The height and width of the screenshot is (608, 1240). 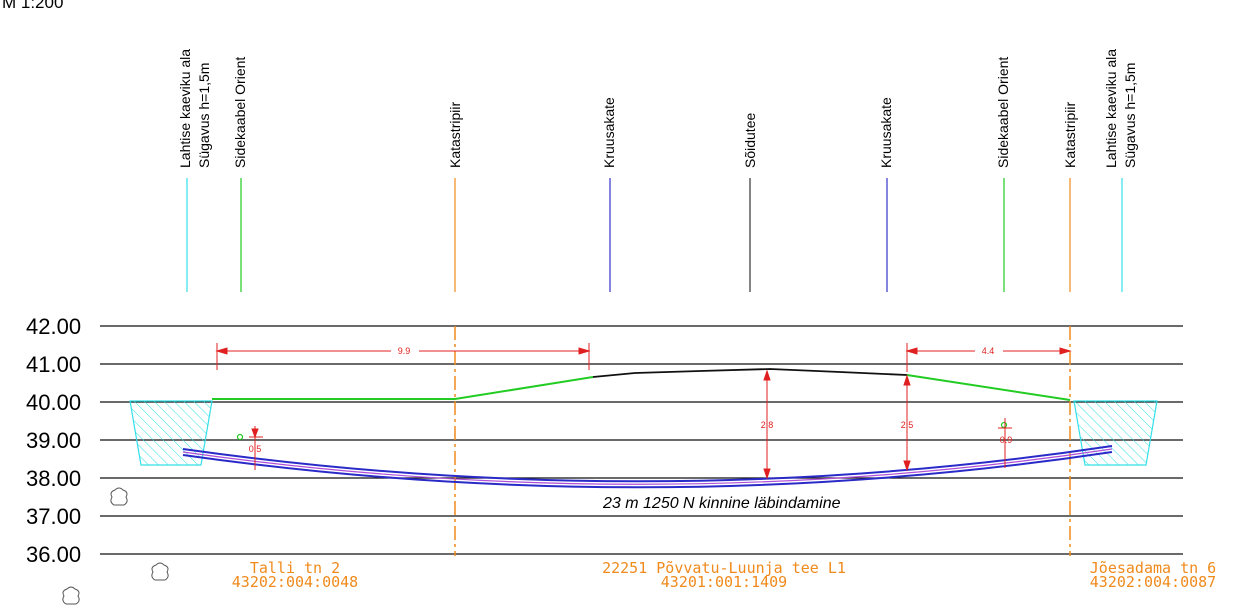 What do you see at coordinates (1070, 135) in the screenshot?
I see `cadastre-right-label: Katastripiir` at bounding box center [1070, 135].